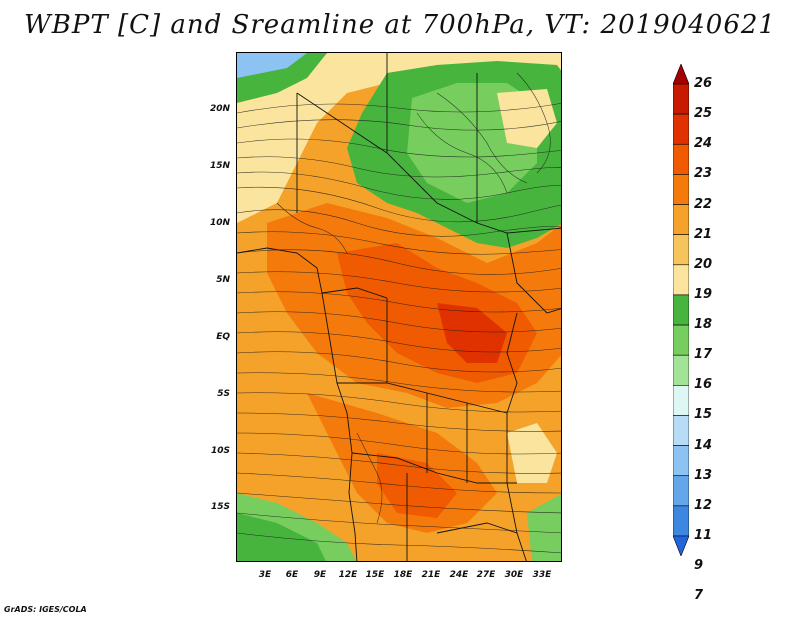 The height and width of the screenshot is (618, 800). I want to click on lon-label-27e: 27E, so click(486, 575).